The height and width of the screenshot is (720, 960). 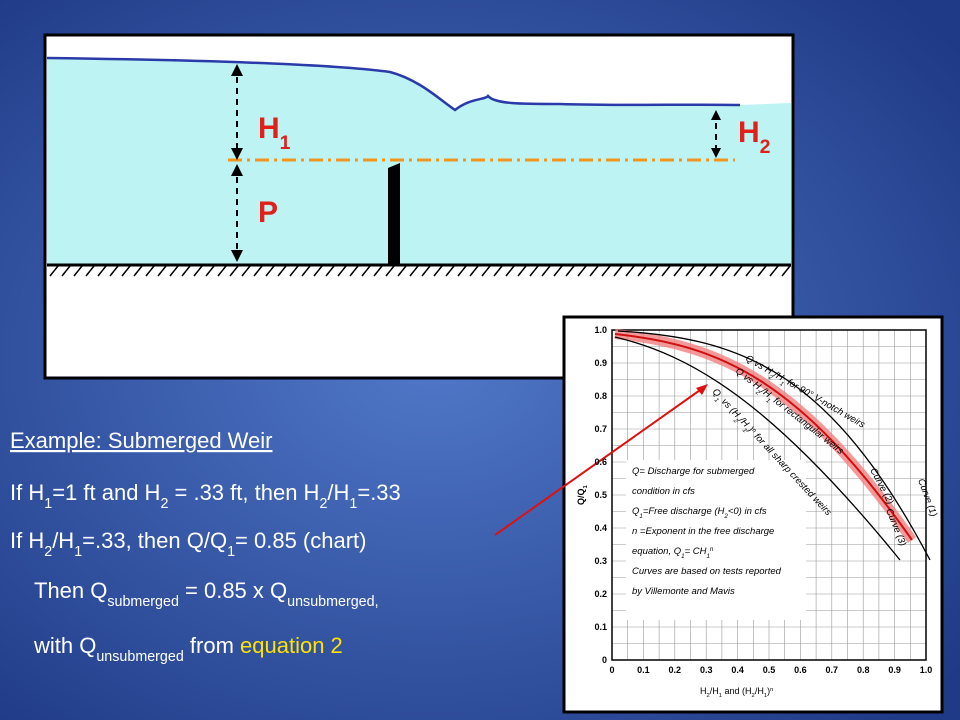 I want to click on example-title: Example: Submerged Weir, so click(x=141, y=440).